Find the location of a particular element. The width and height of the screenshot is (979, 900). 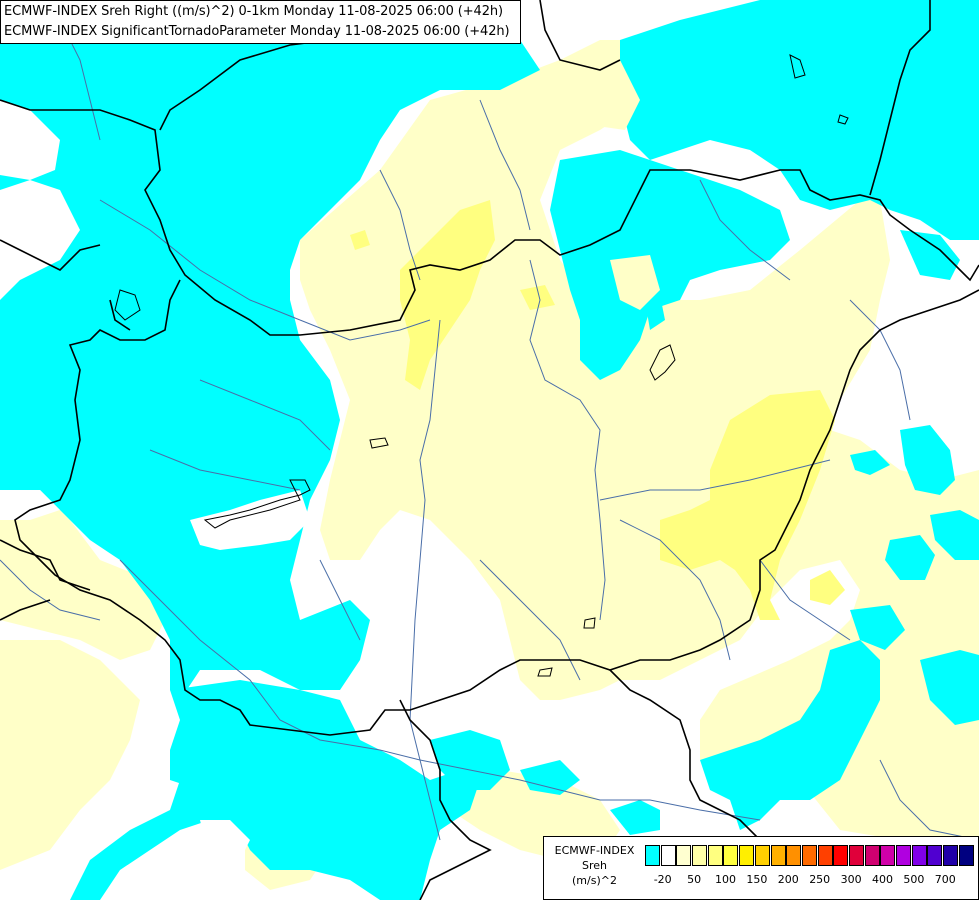

legend-ticks: -20 50 100 150 200 250 300 400 500 700 is located at coordinates (810, 881).